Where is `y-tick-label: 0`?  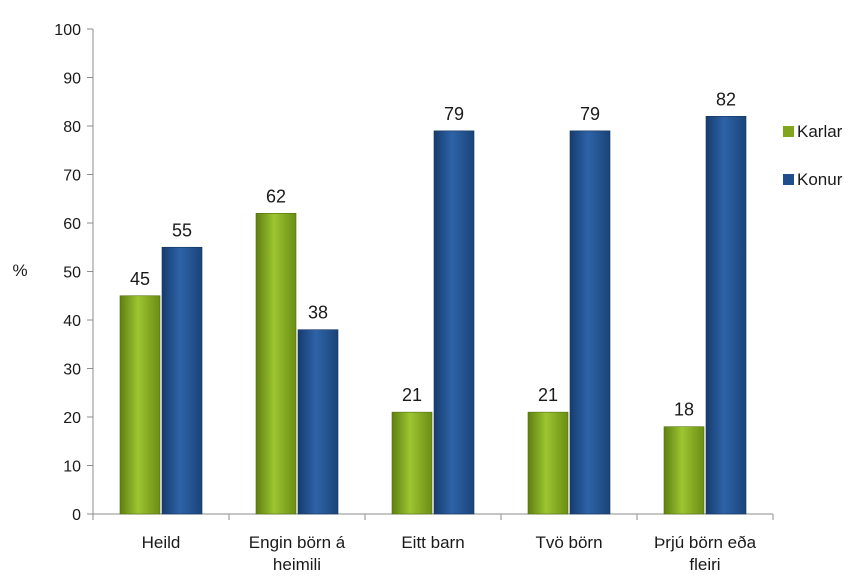 y-tick-label: 0 is located at coordinates (76, 515).